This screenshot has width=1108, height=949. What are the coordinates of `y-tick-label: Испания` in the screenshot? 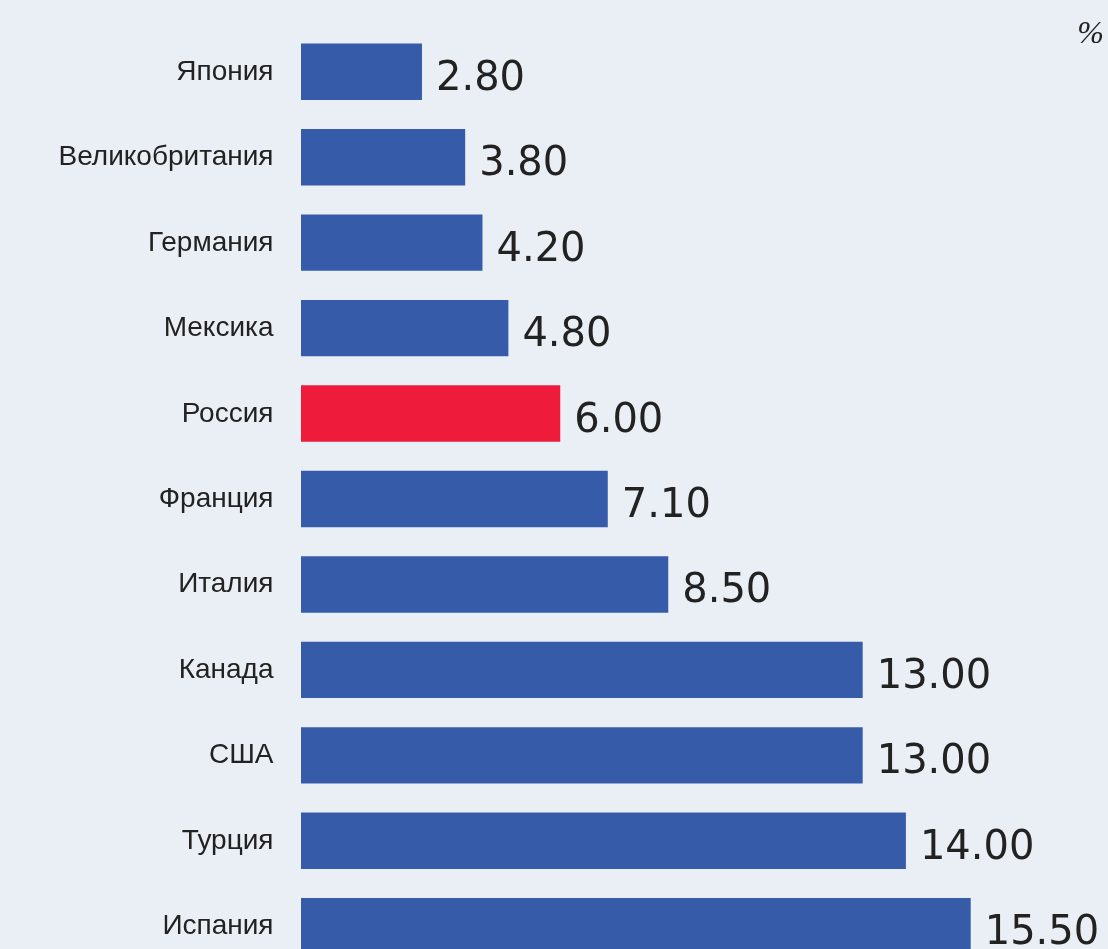 It's located at (218, 925).